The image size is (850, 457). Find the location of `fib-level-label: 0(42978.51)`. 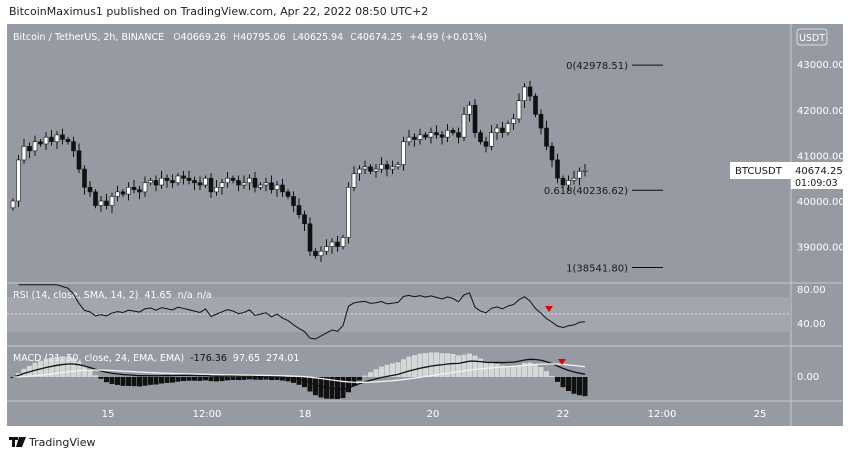

fib-level-label: 0(42978.51) is located at coordinates (597, 66).